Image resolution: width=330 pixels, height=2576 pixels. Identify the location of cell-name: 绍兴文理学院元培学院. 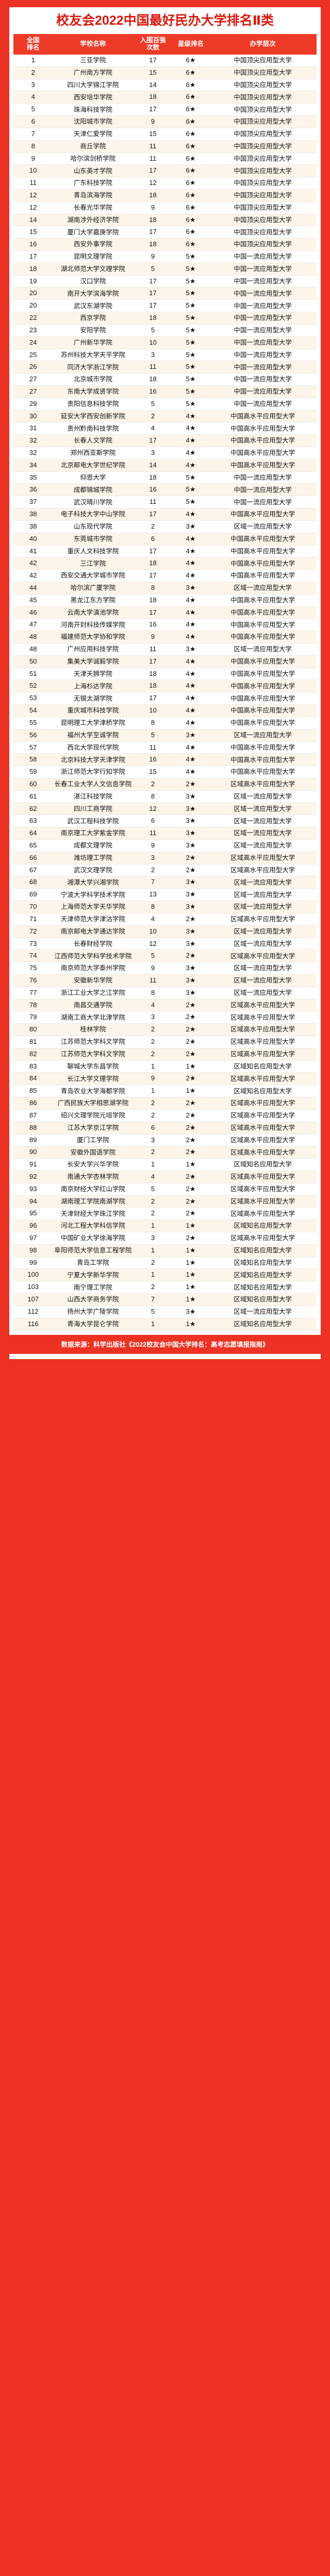
(93, 1115).